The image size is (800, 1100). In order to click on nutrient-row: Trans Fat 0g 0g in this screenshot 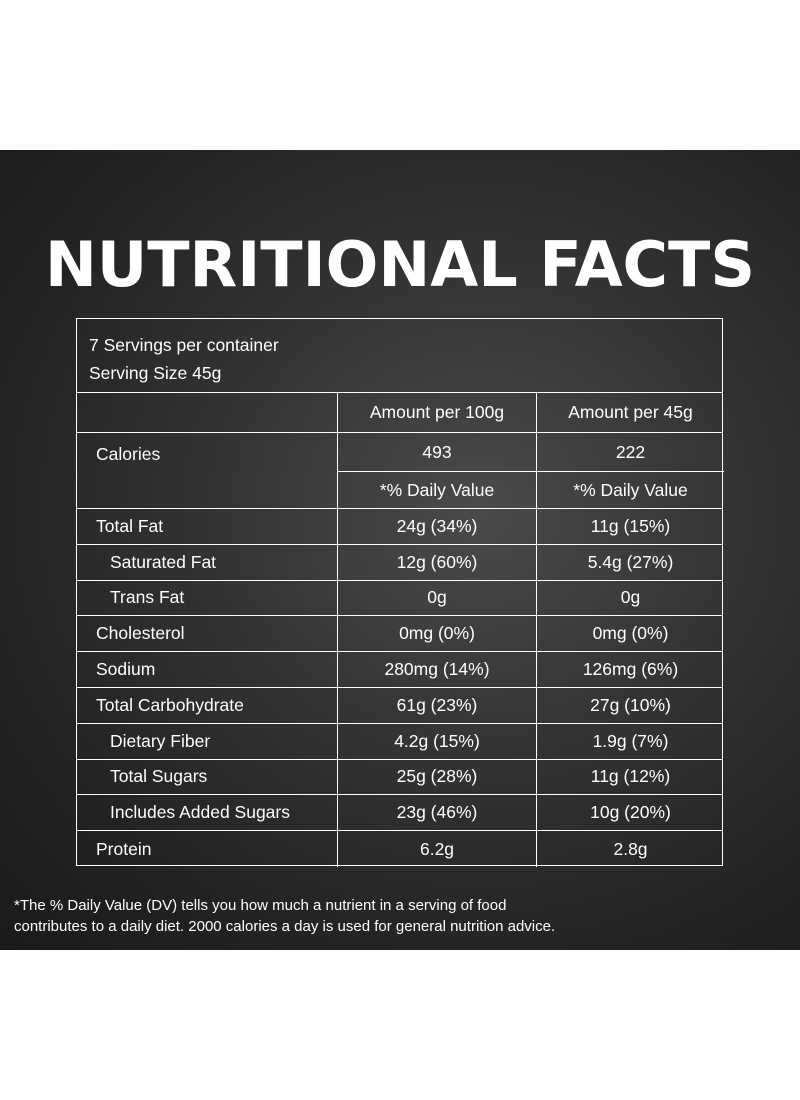, I will do `click(400, 598)`.